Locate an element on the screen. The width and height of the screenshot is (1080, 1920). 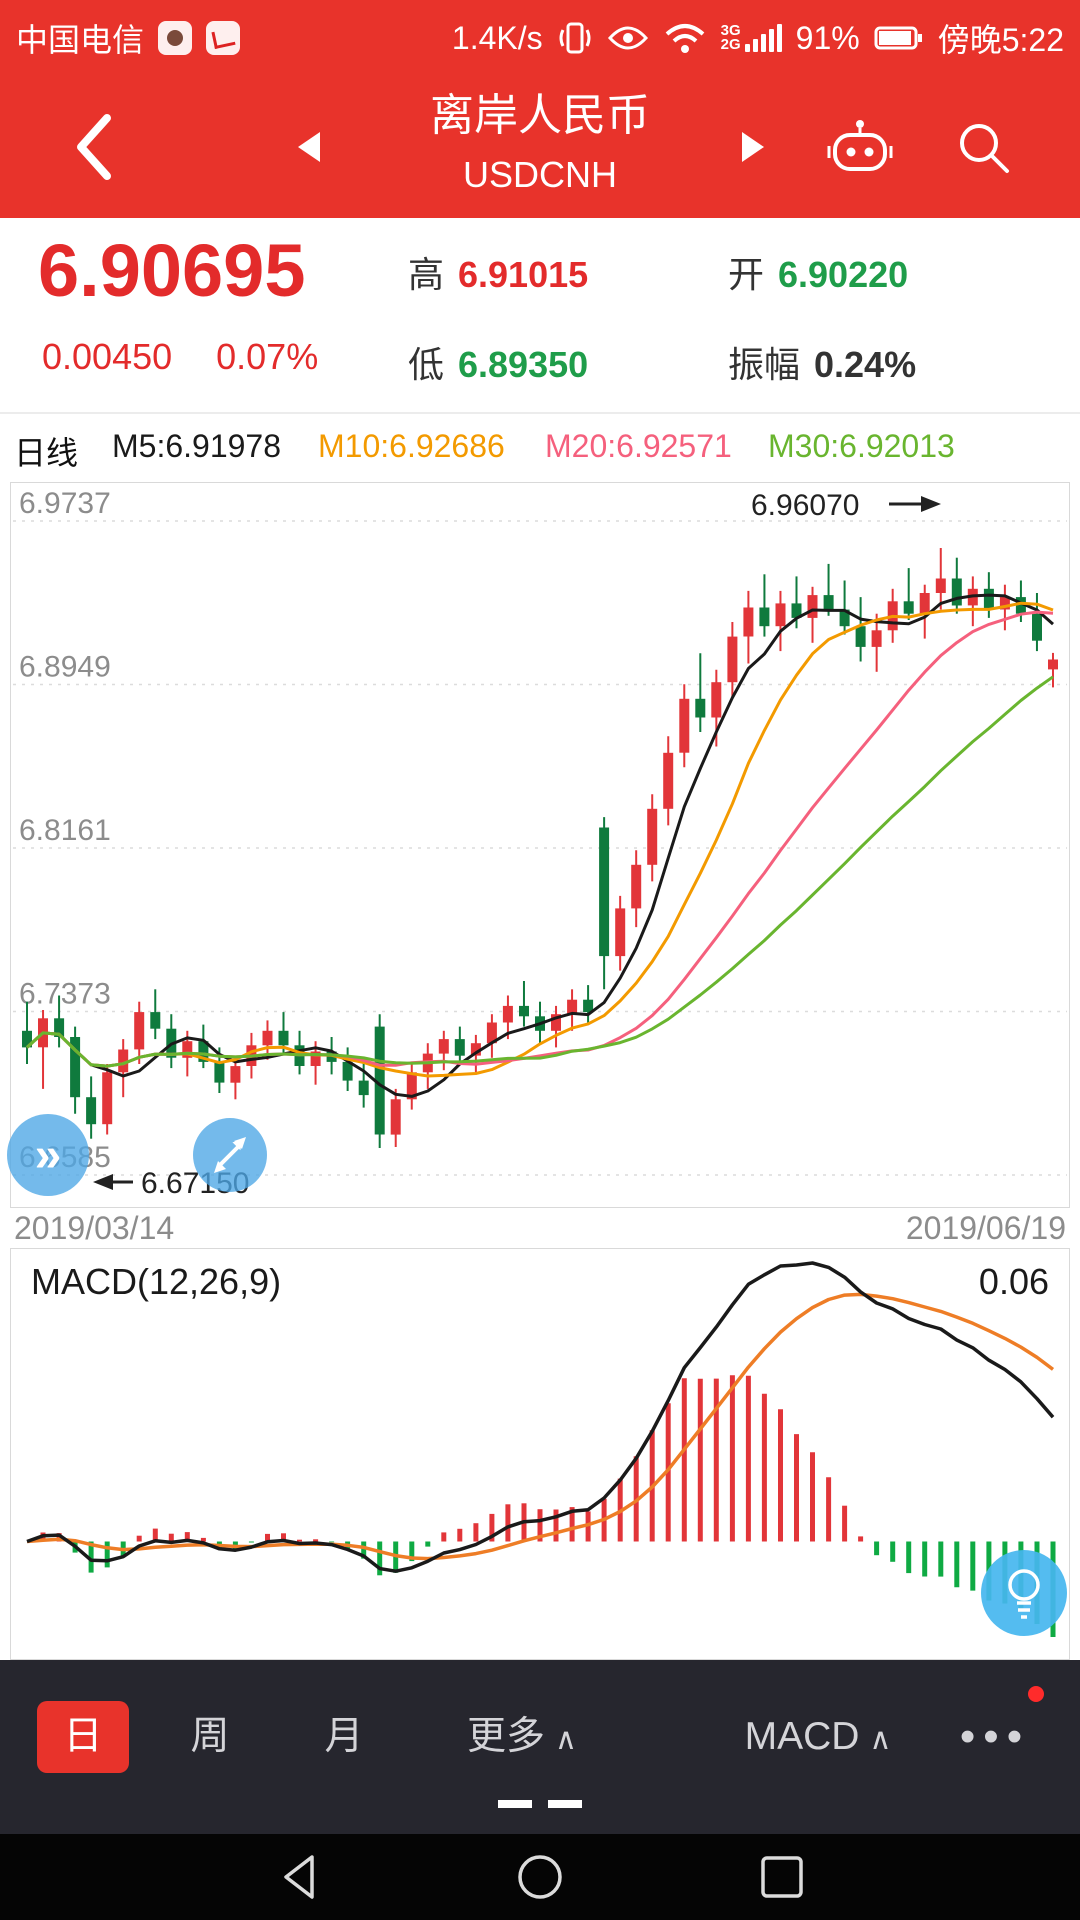
resize-chart-button is located at coordinates (230, 1155).